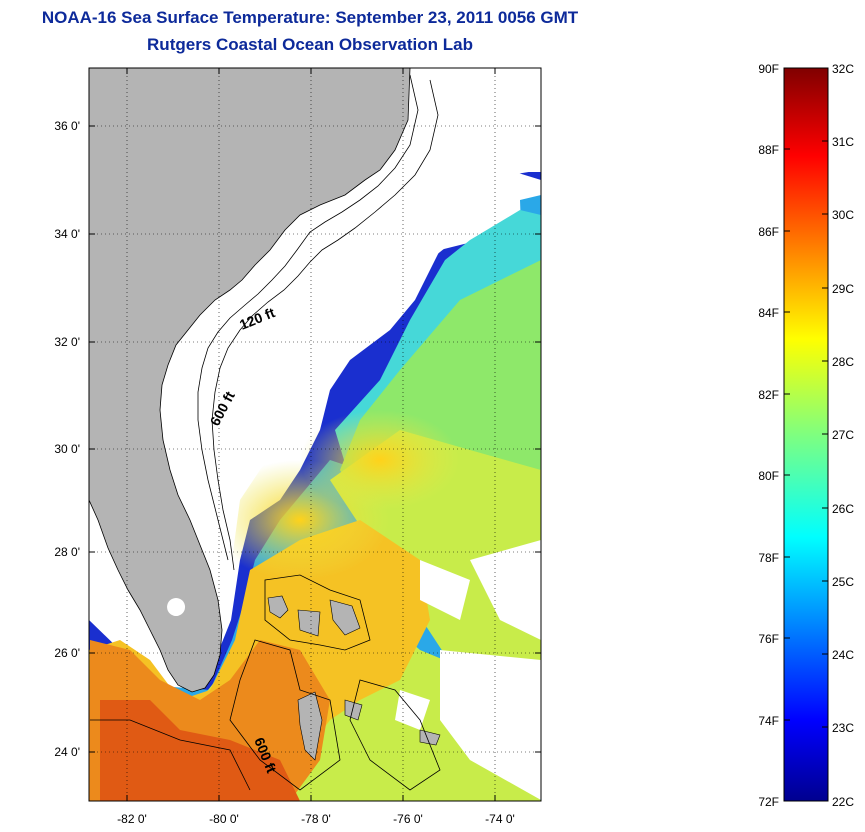 This screenshot has width=865, height=832. What do you see at coordinates (768, 395) in the screenshot?
I see `cb-label-82f: 82F` at bounding box center [768, 395].